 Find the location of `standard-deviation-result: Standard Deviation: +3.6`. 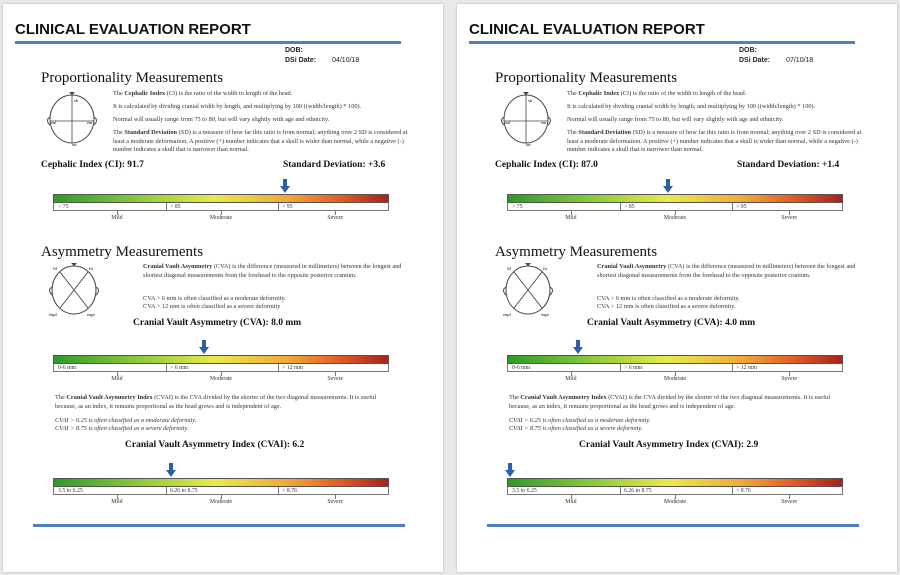

standard-deviation-result: Standard Deviation: +3.6 is located at coordinates (334, 165).